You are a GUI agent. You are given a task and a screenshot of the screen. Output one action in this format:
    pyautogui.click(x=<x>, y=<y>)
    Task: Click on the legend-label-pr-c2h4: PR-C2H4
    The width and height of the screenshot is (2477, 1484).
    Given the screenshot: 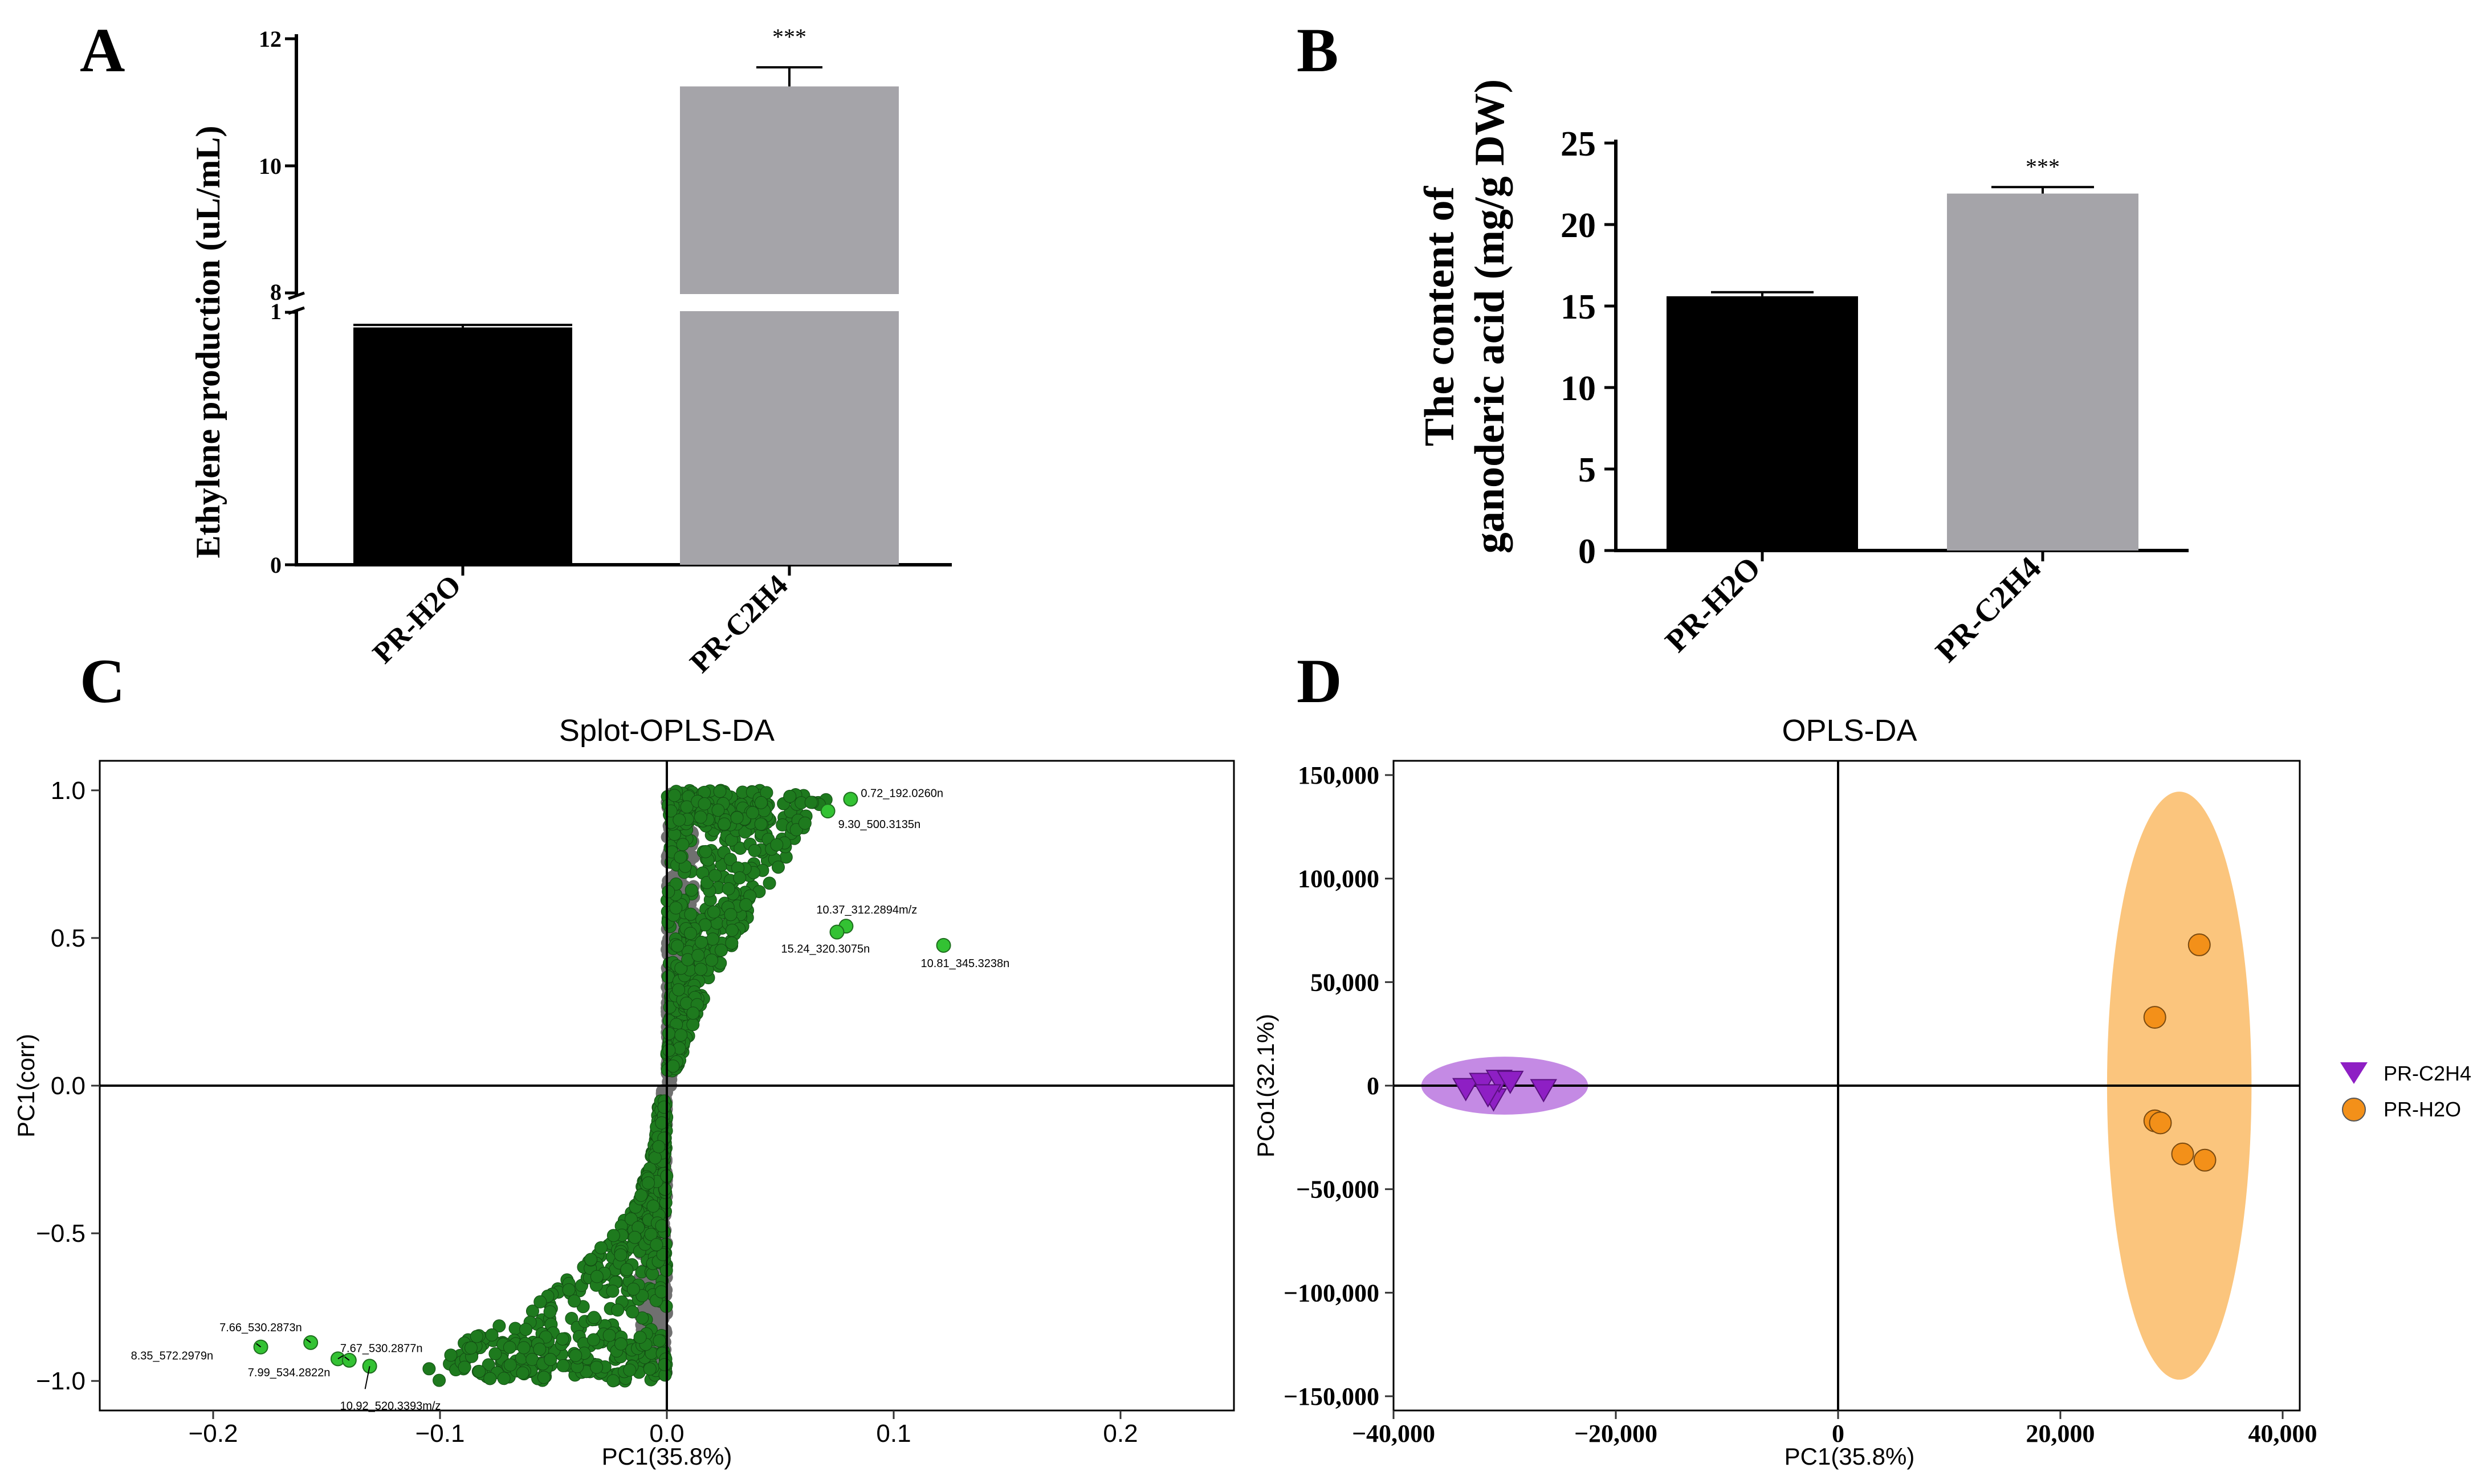 What is the action you would take?
    pyautogui.click(x=2427, y=1074)
    